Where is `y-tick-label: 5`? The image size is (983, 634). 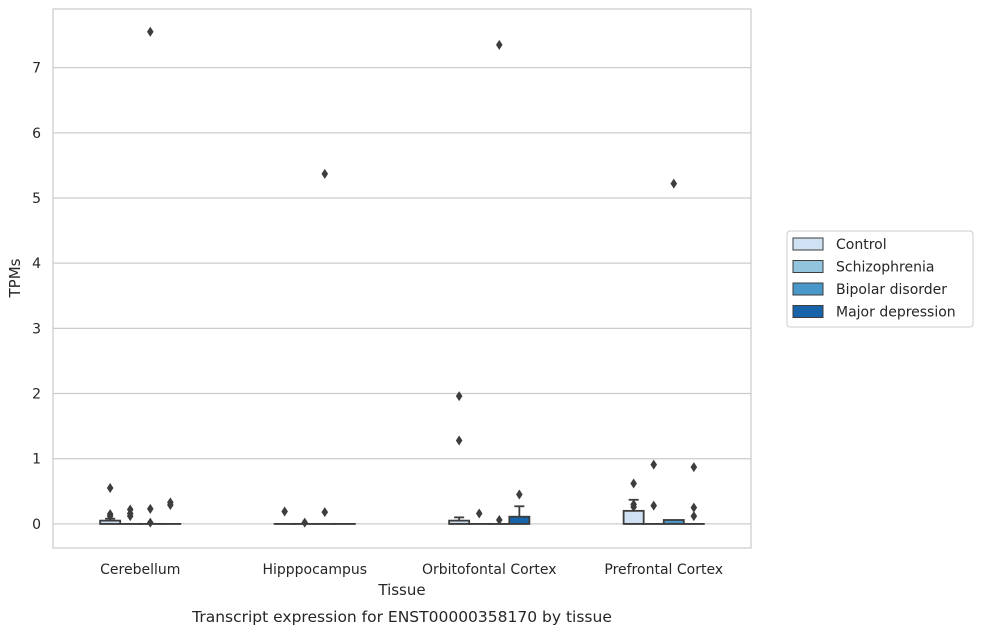
y-tick-label: 5 is located at coordinates (36, 199).